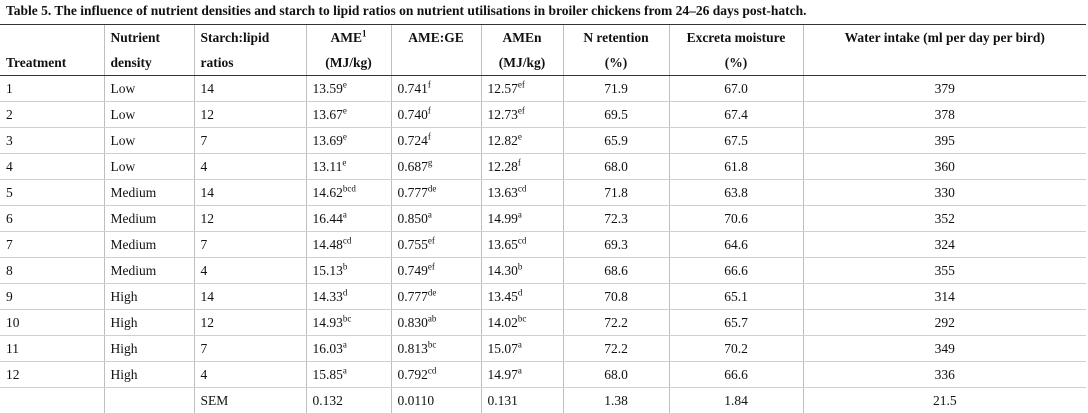  Describe the element at coordinates (944, 271) in the screenshot. I see `cell-water-intake: 355` at that location.